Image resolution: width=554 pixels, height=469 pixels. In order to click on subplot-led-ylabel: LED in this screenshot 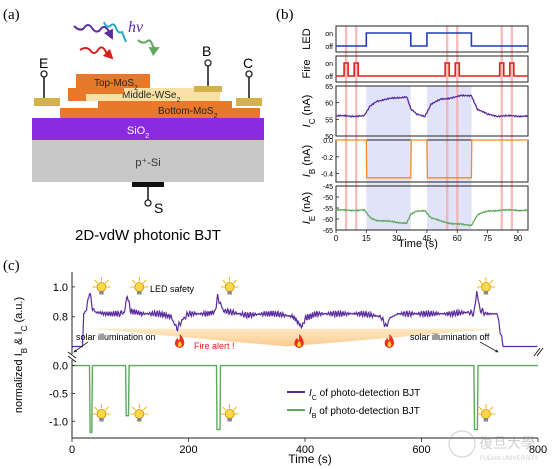, I will do `click(307, 38)`.